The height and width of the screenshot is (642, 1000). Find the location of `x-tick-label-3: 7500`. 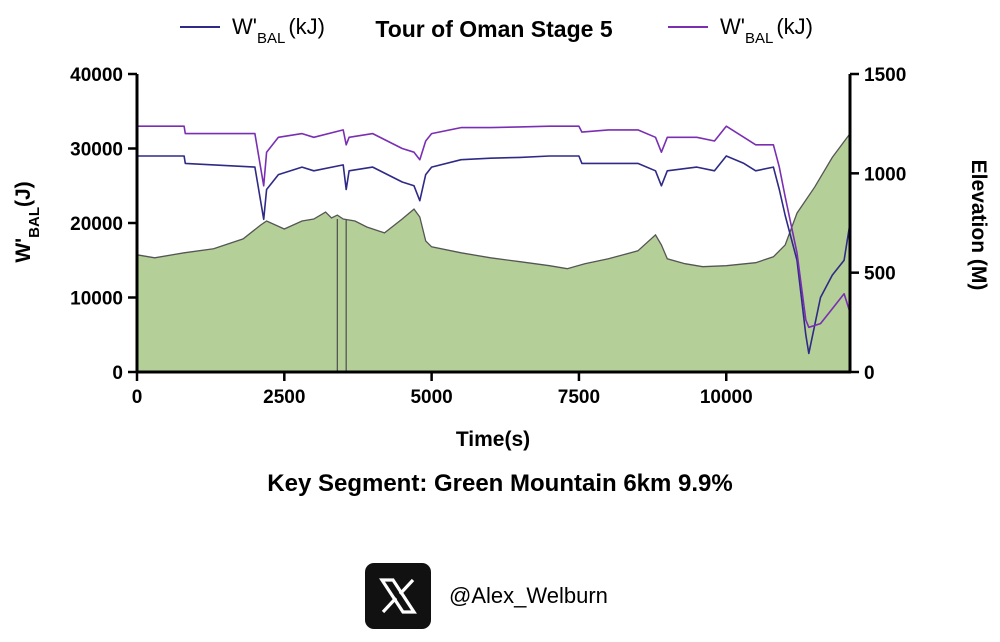

x-tick-label-3: 7500 is located at coordinates (579, 397).